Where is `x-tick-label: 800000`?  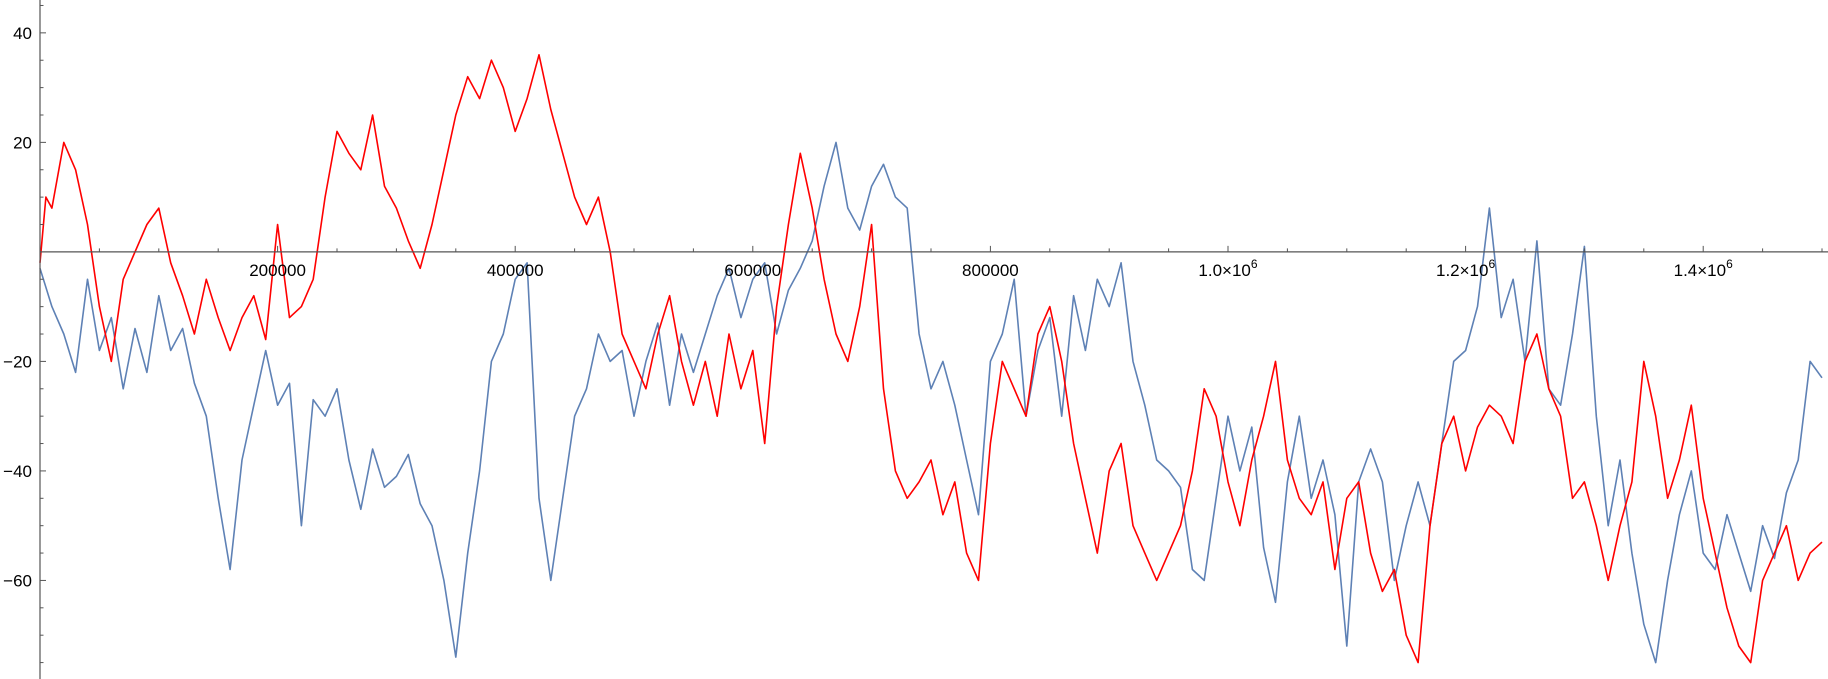
x-tick-label: 800000 is located at coordinates (990, 270).